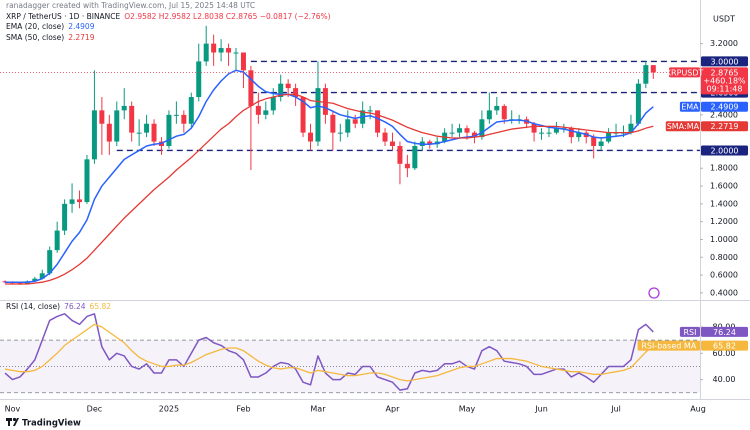 This screenshot has width=750, height=430. I want to click on rsi-legend-row: RSI (14, close) 76.24 65.82, so click(60, 307).